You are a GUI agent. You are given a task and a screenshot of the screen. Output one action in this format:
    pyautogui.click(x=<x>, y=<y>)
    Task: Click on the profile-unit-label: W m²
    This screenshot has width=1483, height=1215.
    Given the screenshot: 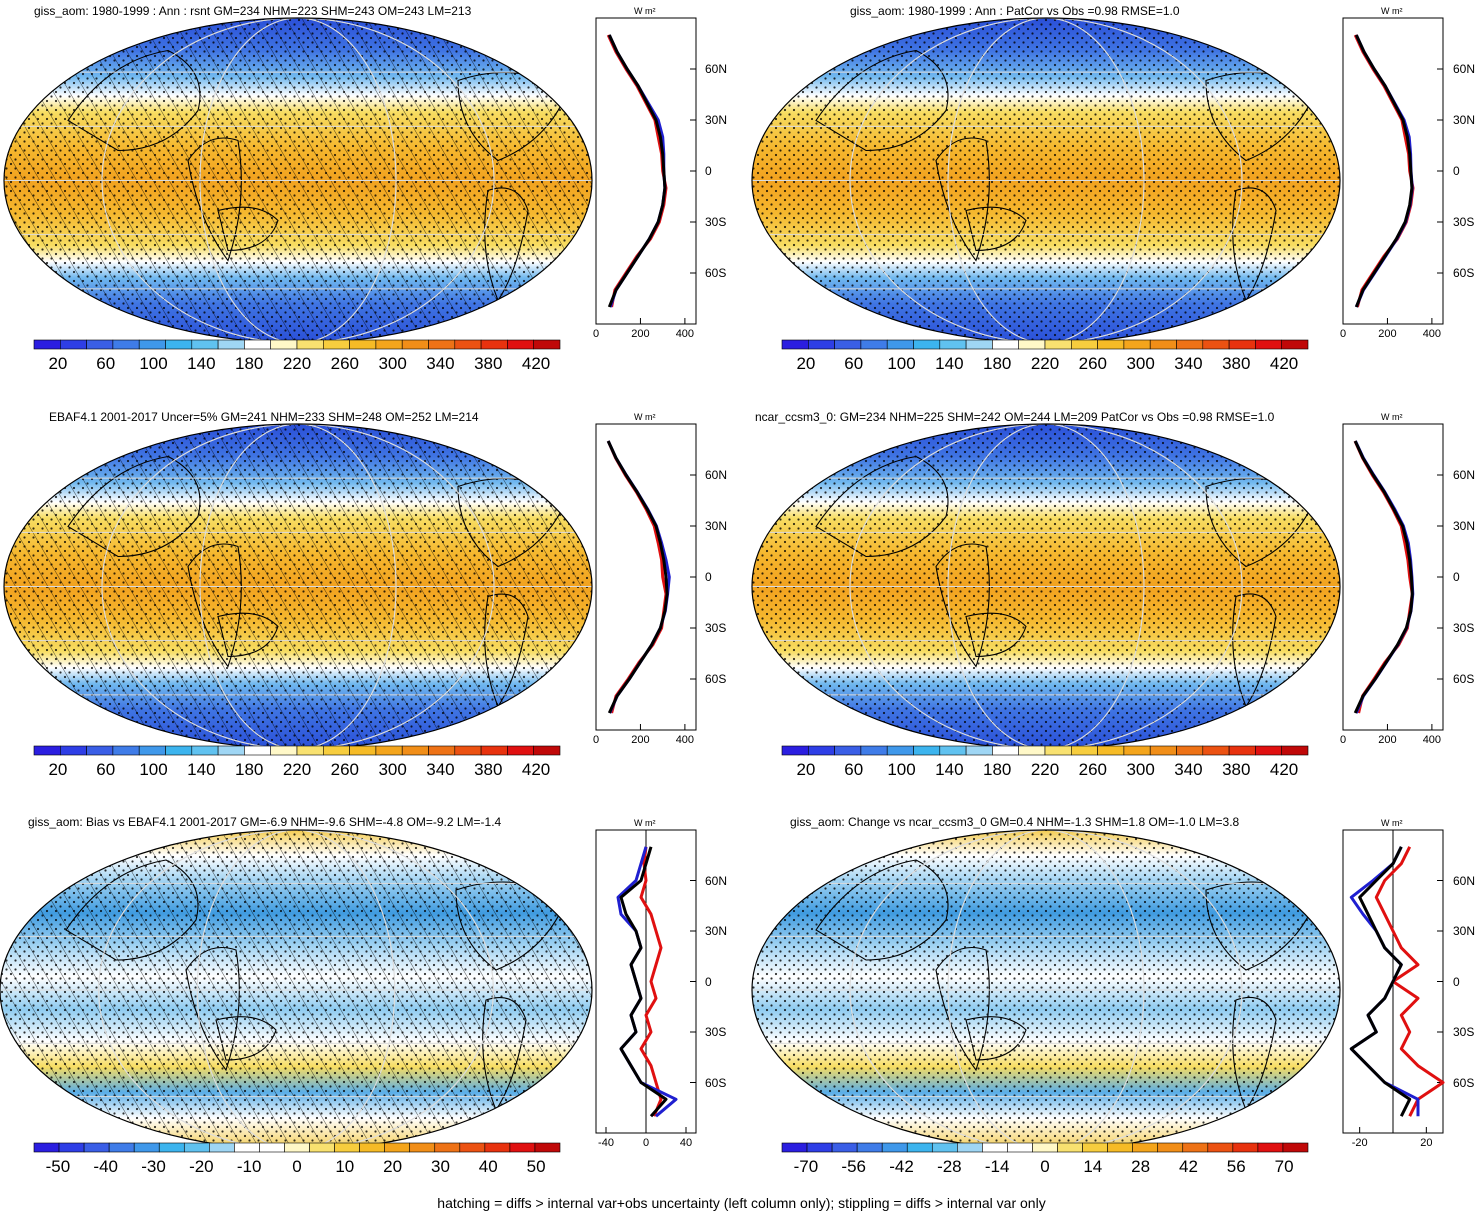 What is the action you would take?
    pyautogui.click(x=645, y=417)
    